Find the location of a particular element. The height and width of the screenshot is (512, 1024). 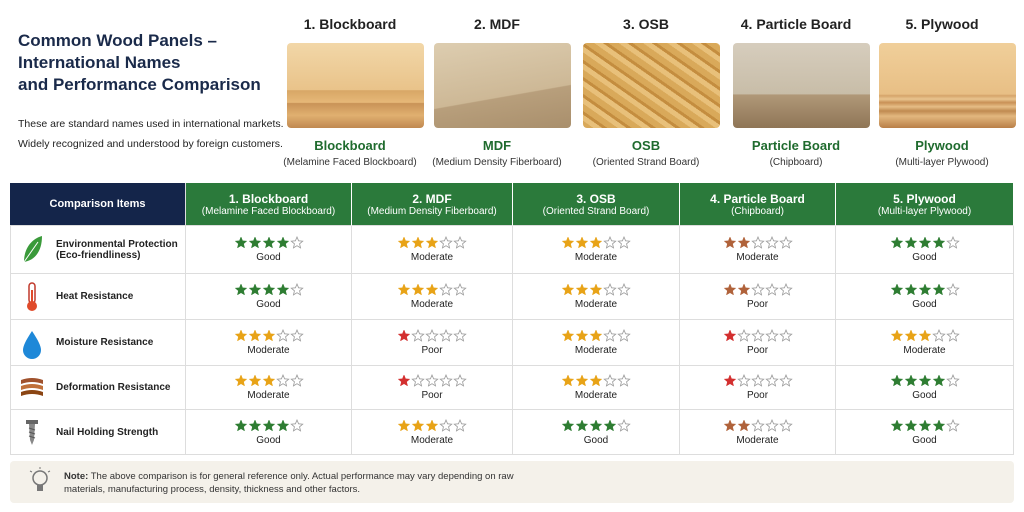

title-line: and Performance Comparison is located at coordinates (139, 84).